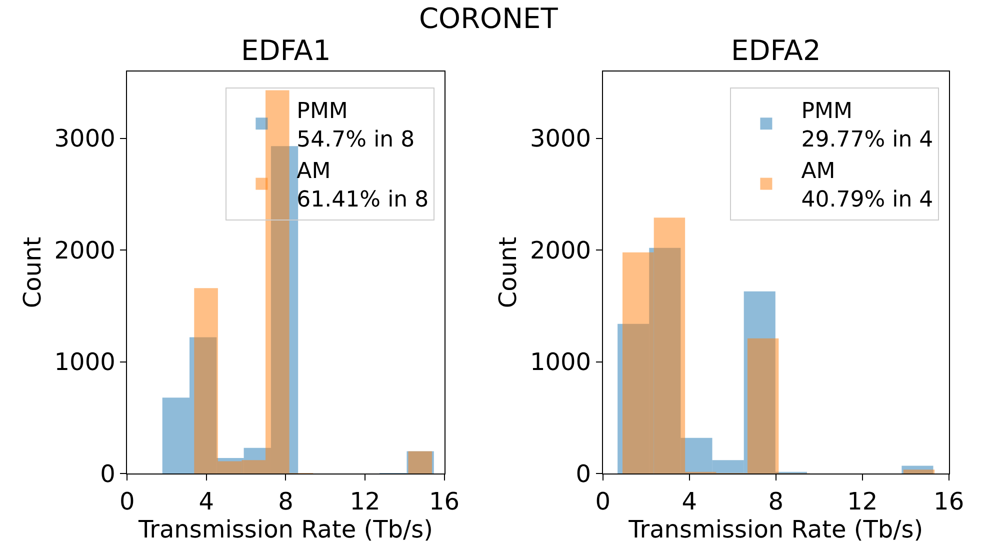  What do you see at coordinates (867, 186) in the screenshot?
I see `legend-label: AM 40.79% in 4` at bounding box center [867, 186].